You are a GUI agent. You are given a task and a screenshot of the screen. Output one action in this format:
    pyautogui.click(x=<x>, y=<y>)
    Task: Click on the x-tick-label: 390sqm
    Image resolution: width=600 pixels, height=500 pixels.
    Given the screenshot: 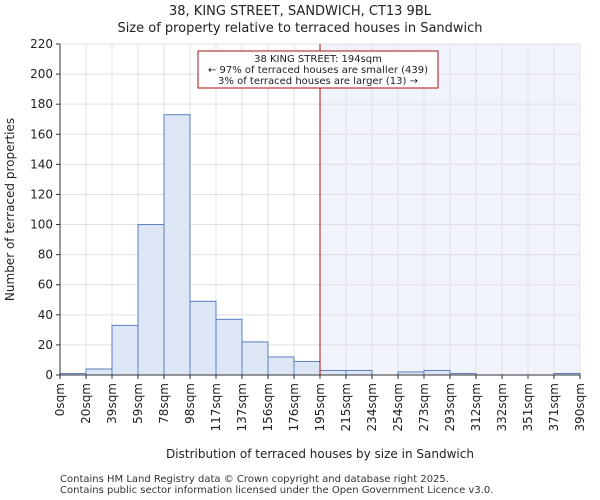 What is the action you would take?
    pyautogui.click(x=580, y=407)
    